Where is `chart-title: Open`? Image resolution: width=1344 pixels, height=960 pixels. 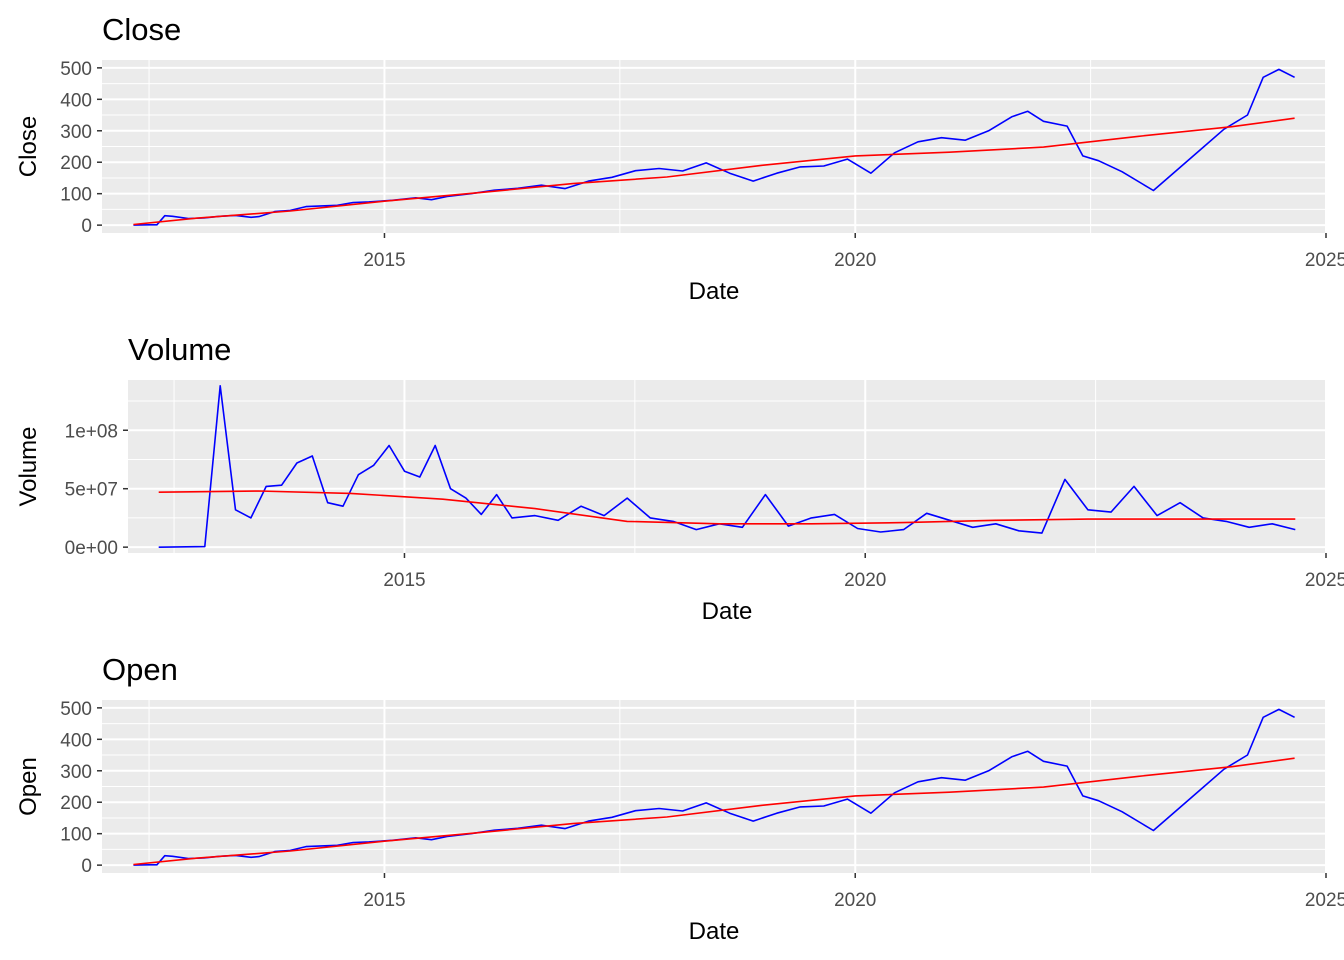 chart-title: Open is located at coordinates (140, 669).